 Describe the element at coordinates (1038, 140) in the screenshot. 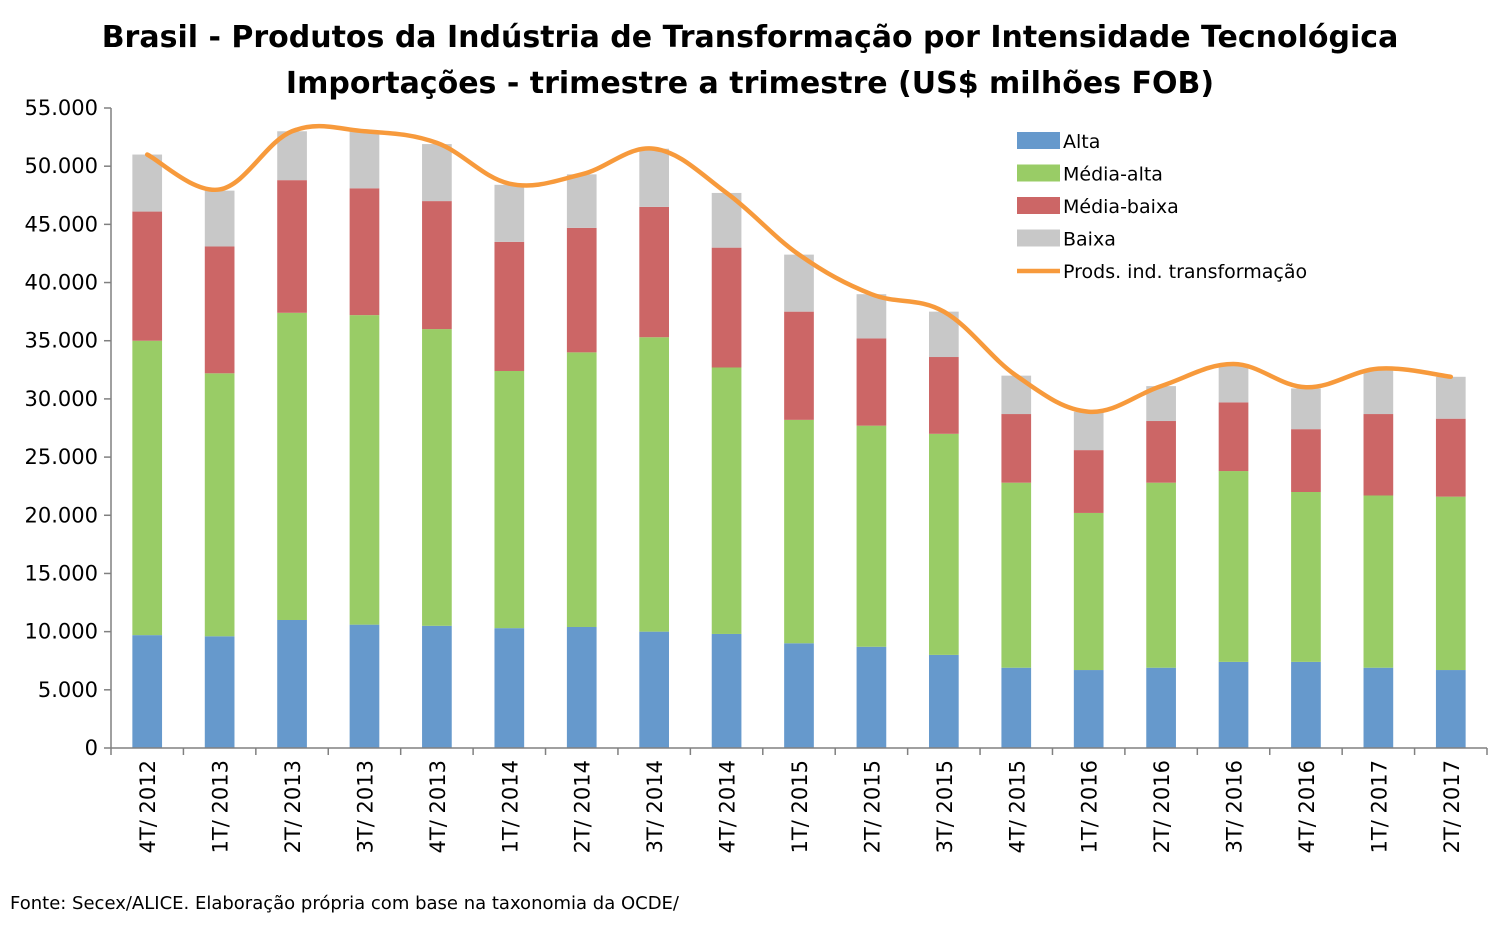

I see `legend-swatch-alta` at that location.